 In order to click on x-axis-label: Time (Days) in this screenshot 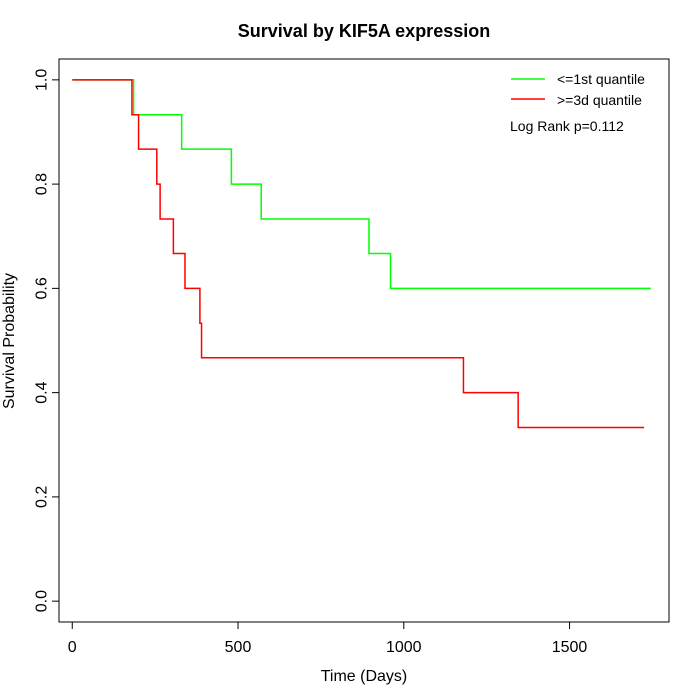, I will do `click(364, 676)`.